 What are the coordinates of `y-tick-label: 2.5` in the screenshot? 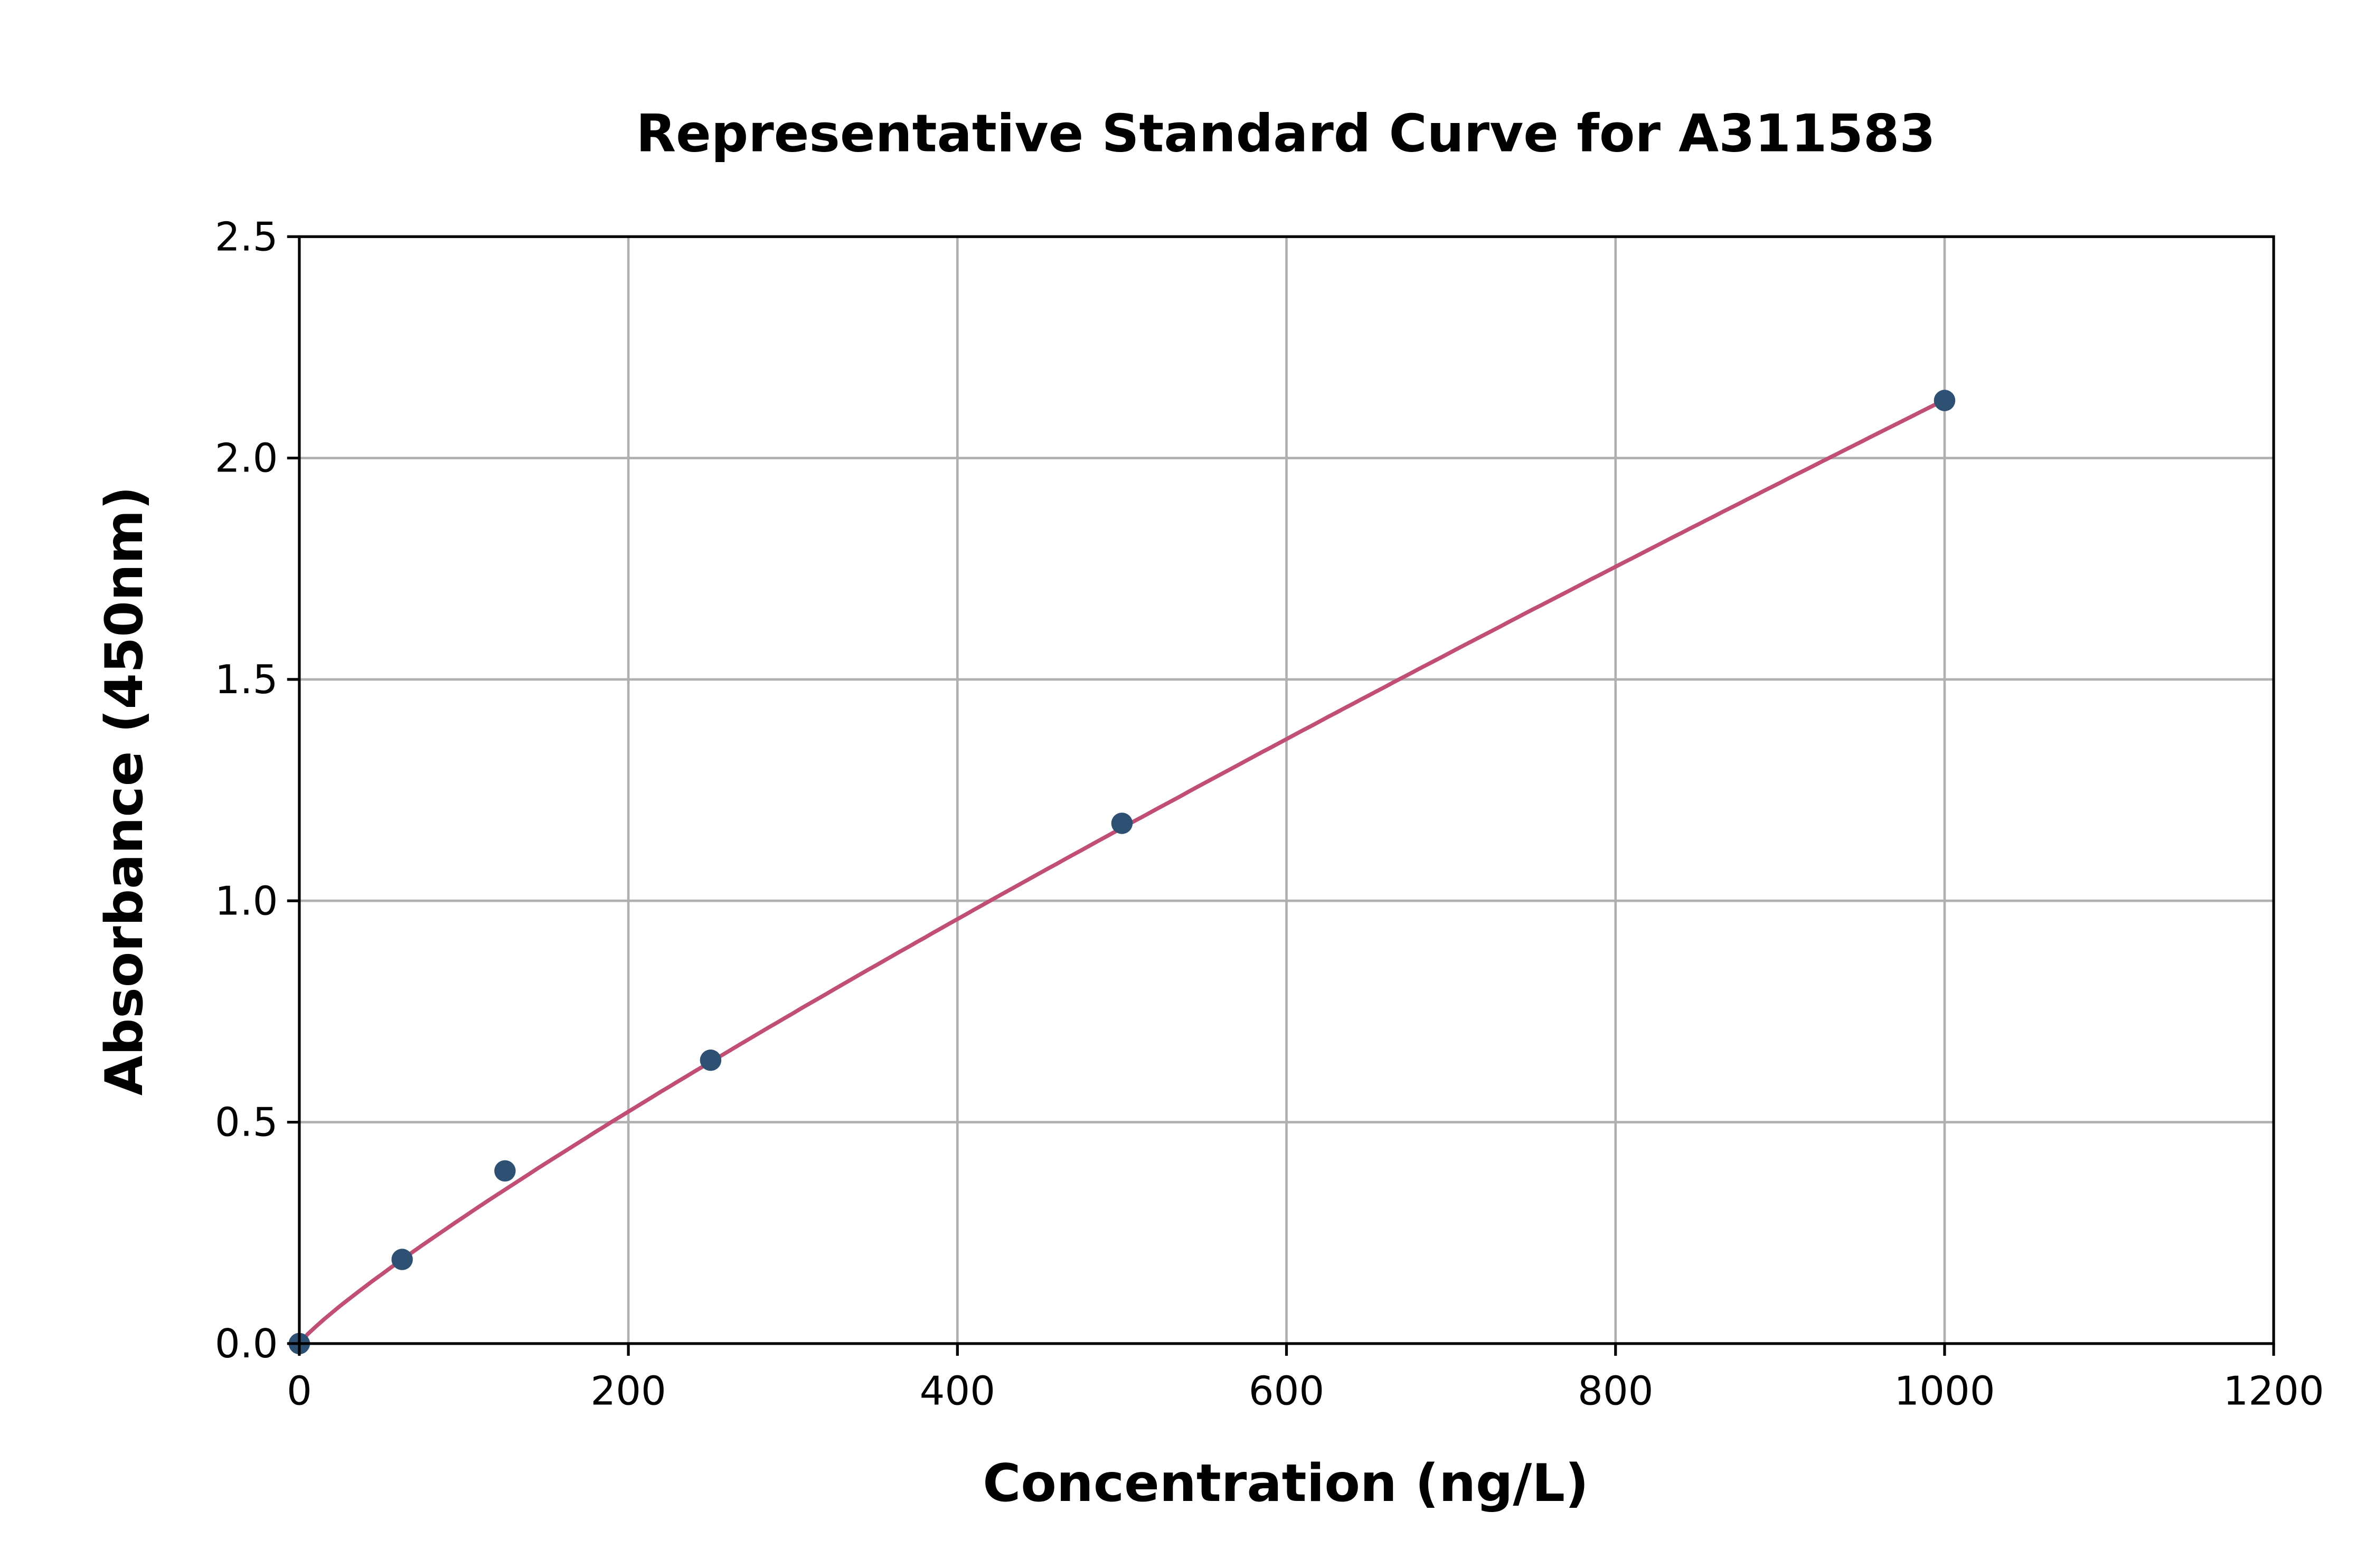 It's located at (247, 237).